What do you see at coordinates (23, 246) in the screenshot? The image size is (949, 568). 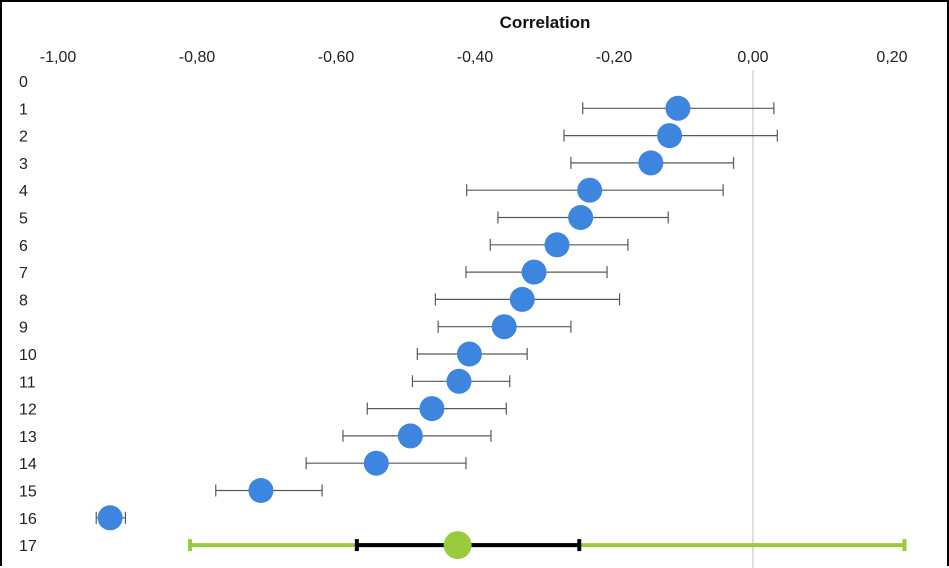 I see `y-tick-label: 6` at bounding box center [23, 246].